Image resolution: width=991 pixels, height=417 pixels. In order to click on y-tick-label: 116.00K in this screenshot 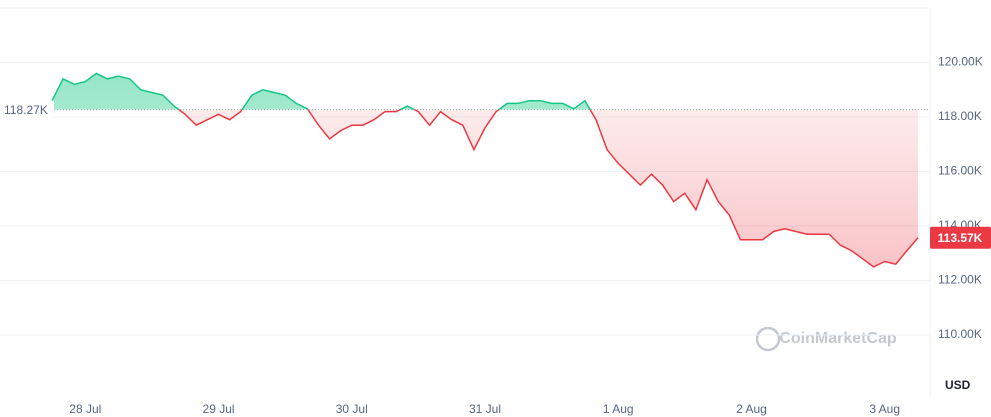, I will do `click(960, 171)`.